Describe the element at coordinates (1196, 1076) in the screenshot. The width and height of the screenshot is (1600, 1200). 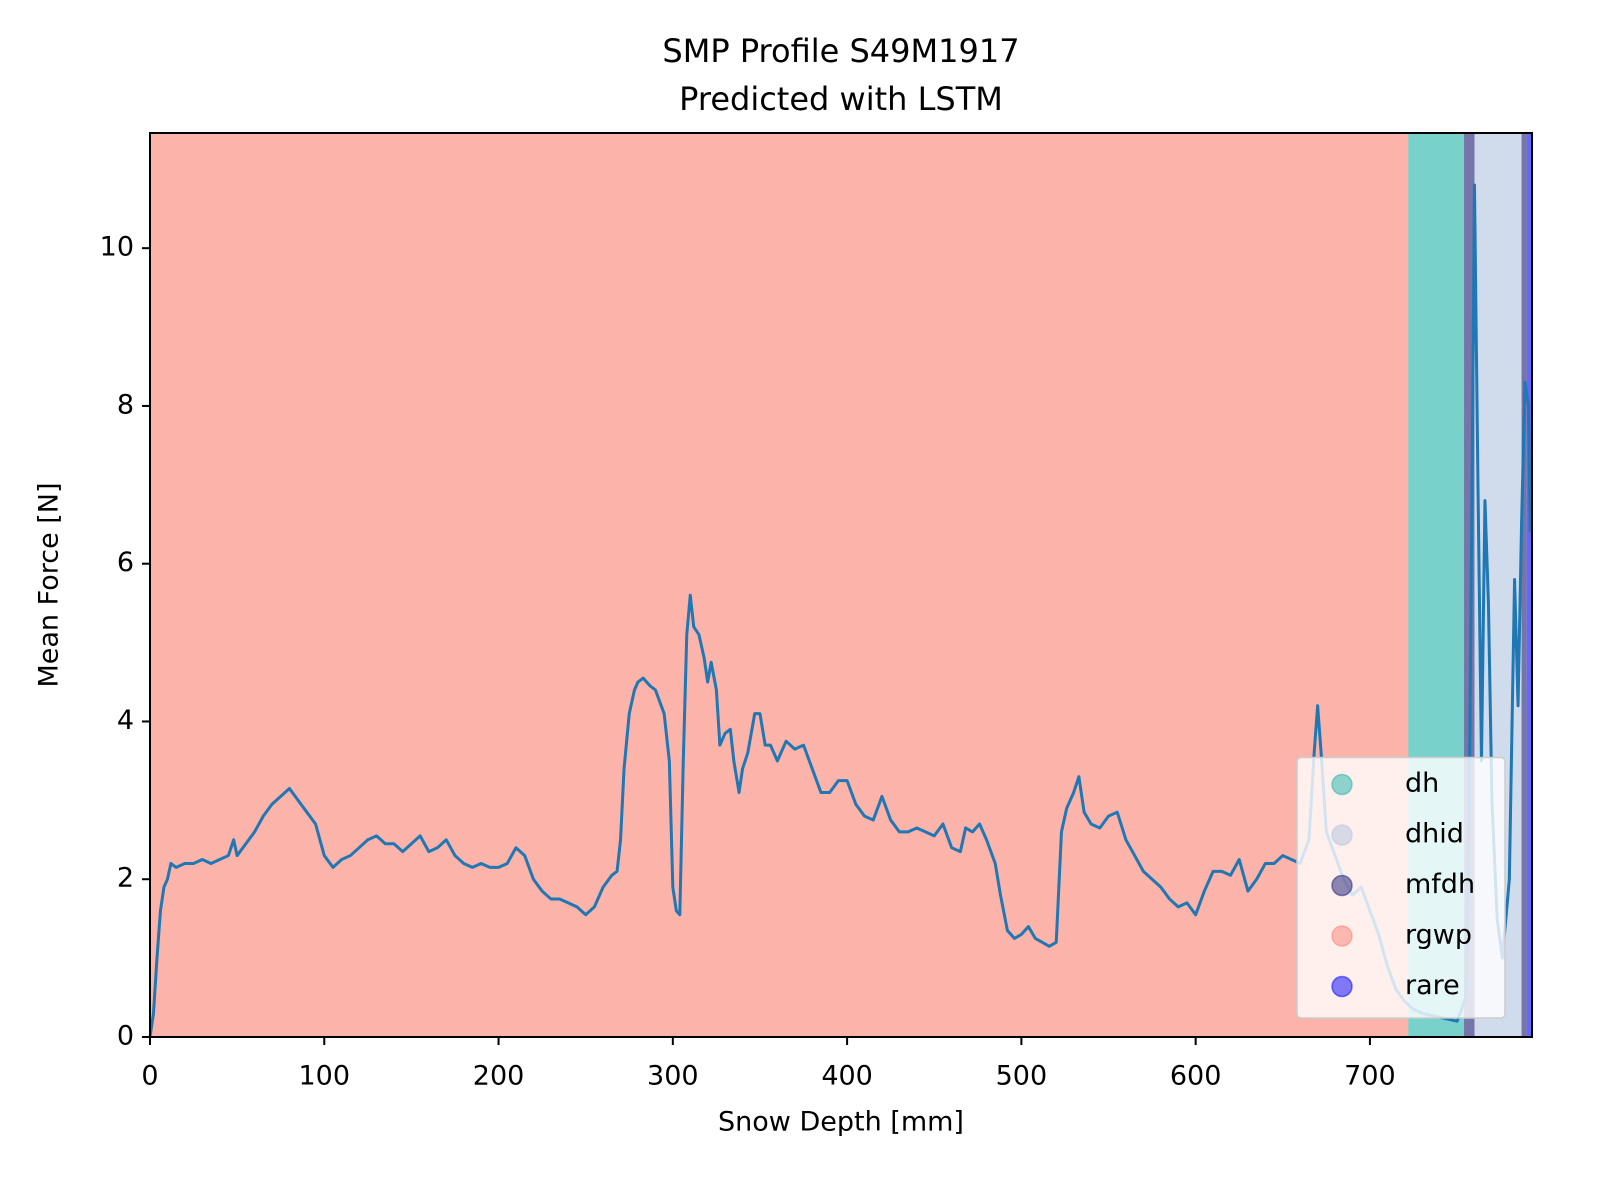
I see `x-tick-label: 600` at that location.